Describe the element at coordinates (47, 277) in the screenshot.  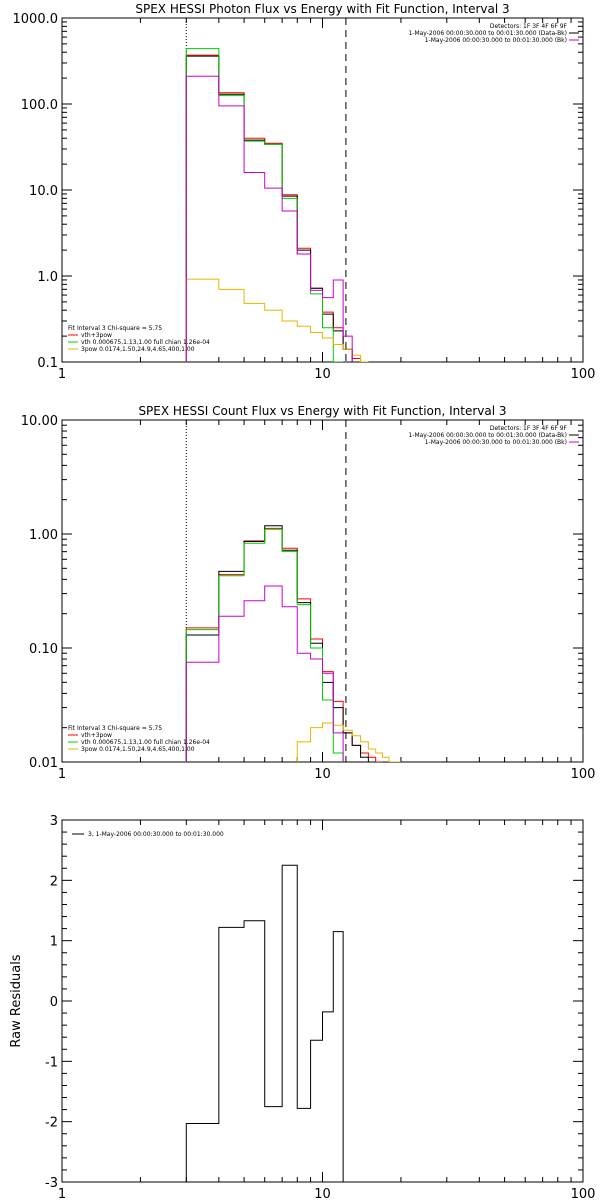
I see `y-tick-label: 1.0` at that location.